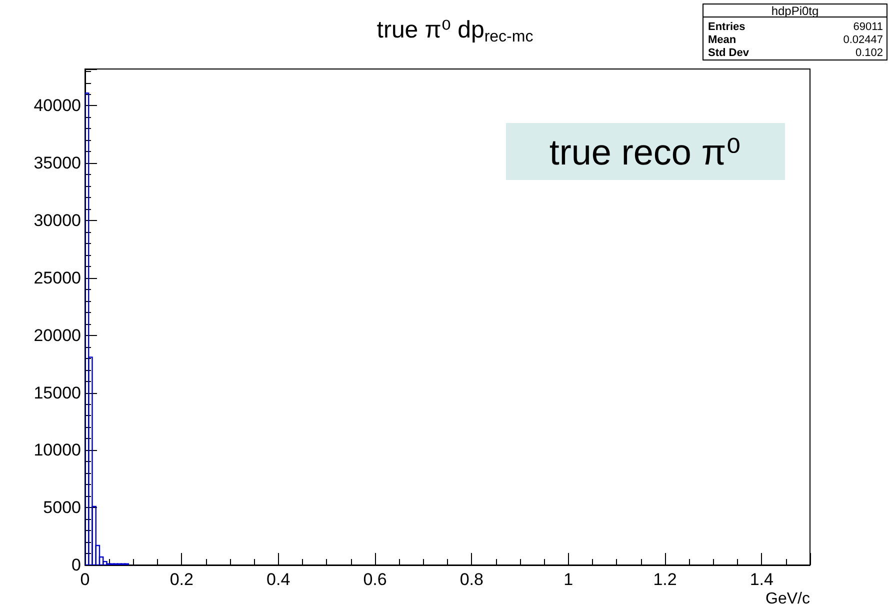  I want to click on annotation: true reco π⁰, so click(645, 152).